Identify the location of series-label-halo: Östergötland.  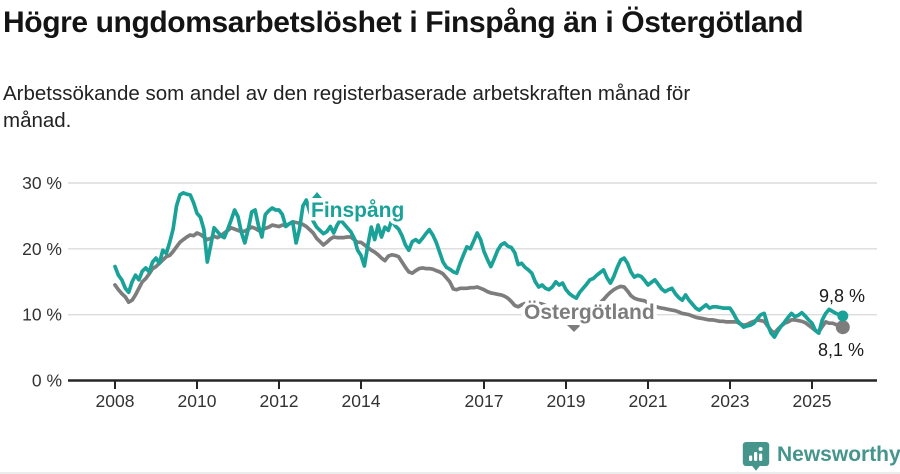
(590, 313).